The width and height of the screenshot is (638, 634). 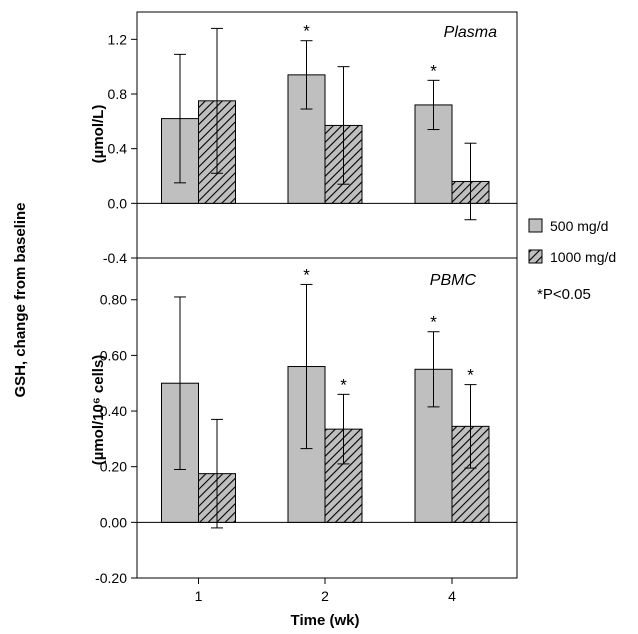 What do you see at coordinates (325, 596) in the screenshot?
I see `x-tick-label: 2` at bounding box center [325, 596].